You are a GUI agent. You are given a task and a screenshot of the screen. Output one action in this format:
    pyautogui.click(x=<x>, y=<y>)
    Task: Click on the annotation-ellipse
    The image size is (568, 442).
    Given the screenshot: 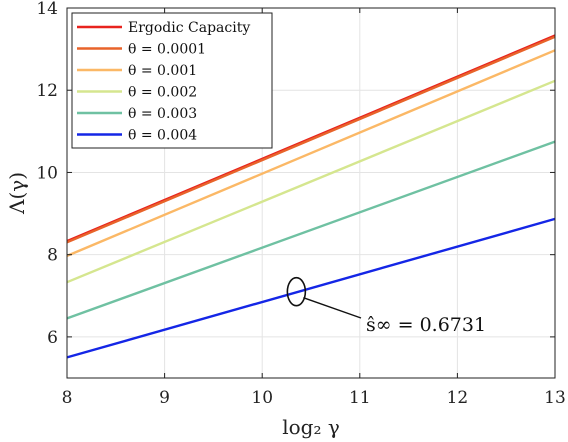 What is the action you would take?
    pyautogui.click(x=296, y=291)
    